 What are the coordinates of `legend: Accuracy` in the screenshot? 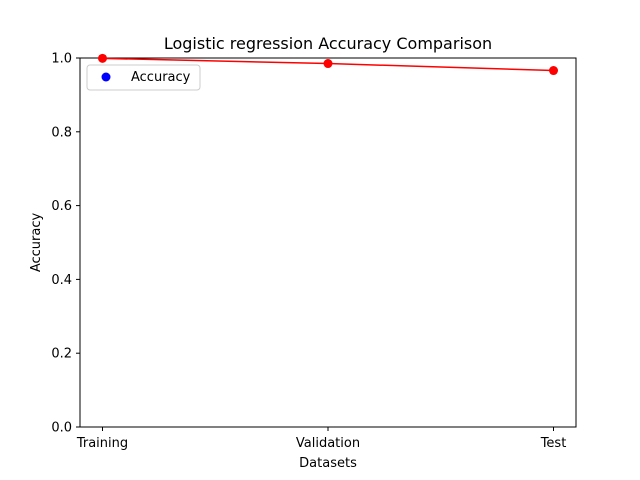 It's located at (143, 77).